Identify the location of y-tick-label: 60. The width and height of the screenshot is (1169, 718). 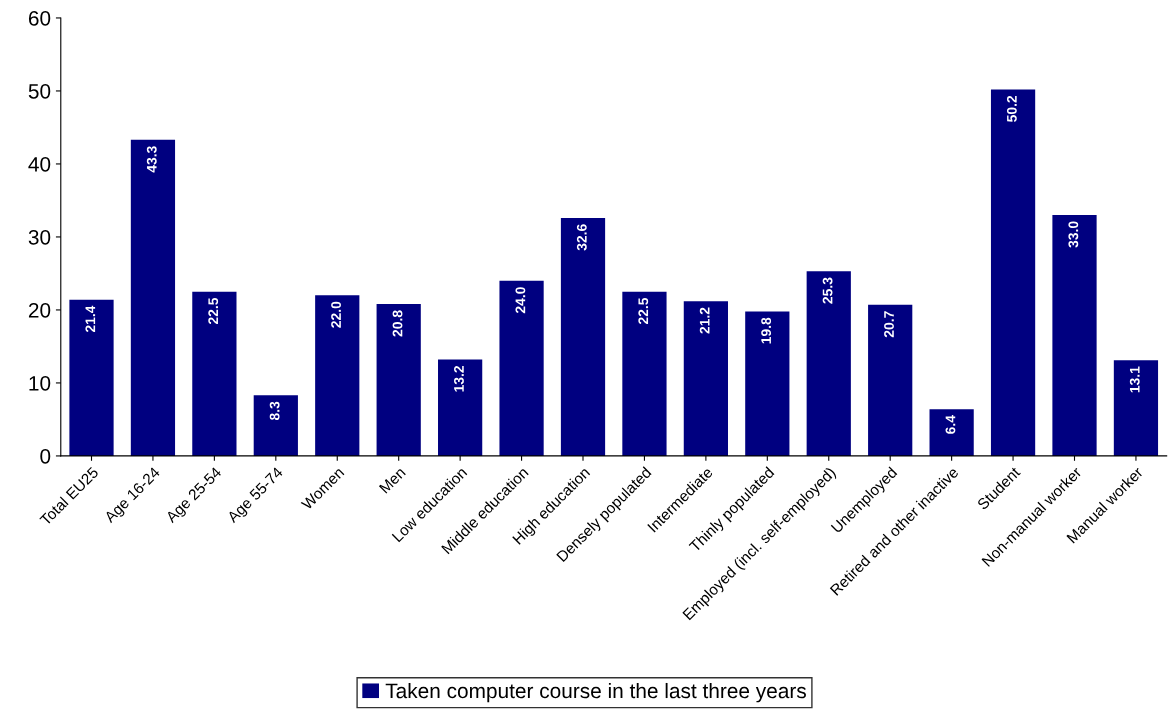
(39, 18).